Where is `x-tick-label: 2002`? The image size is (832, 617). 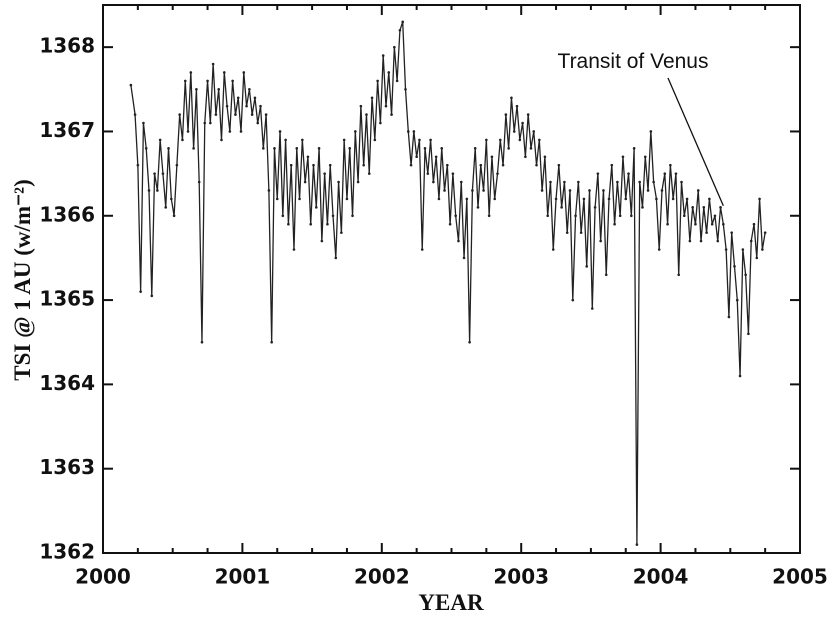
x-tick-label: 2002 is located at coordinates (382, 577).